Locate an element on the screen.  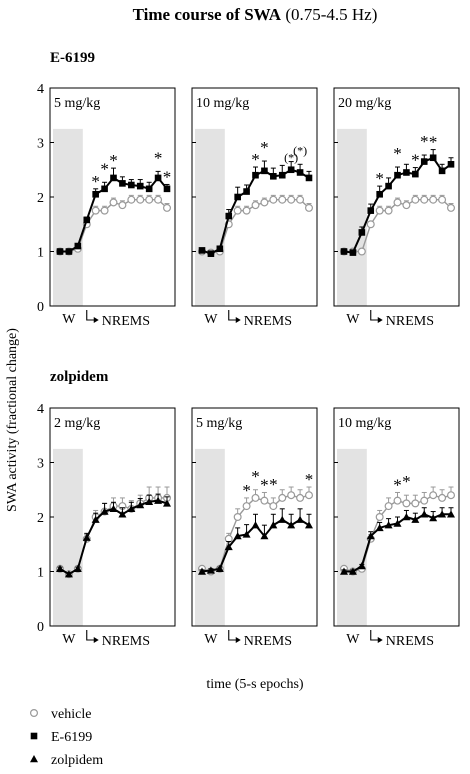
chart-panel-4: 0 1 2 3 4 W NREMS 2 mg/kg is located at coordinates (106, 525).